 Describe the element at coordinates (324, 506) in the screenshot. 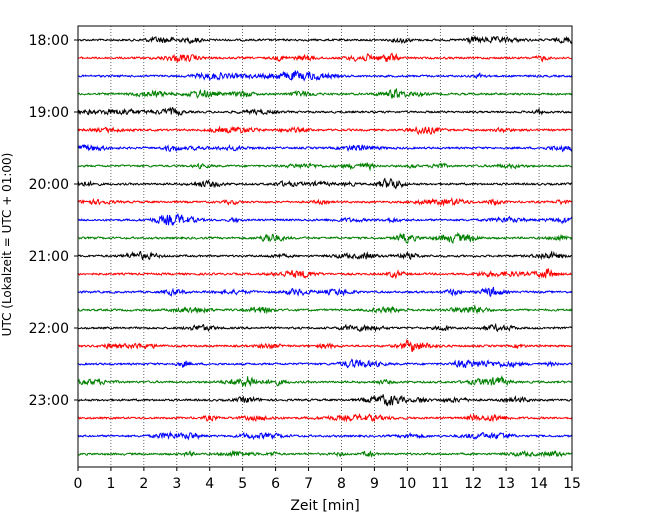

I see `x-axis-label: Zeit [min]` at that location.